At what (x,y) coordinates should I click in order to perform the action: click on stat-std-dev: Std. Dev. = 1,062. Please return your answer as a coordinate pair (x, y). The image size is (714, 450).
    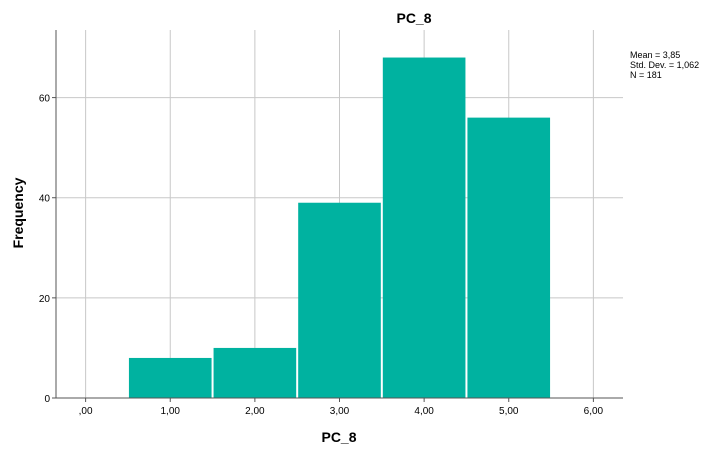
    Looking at the image, I should click on (665, 65).